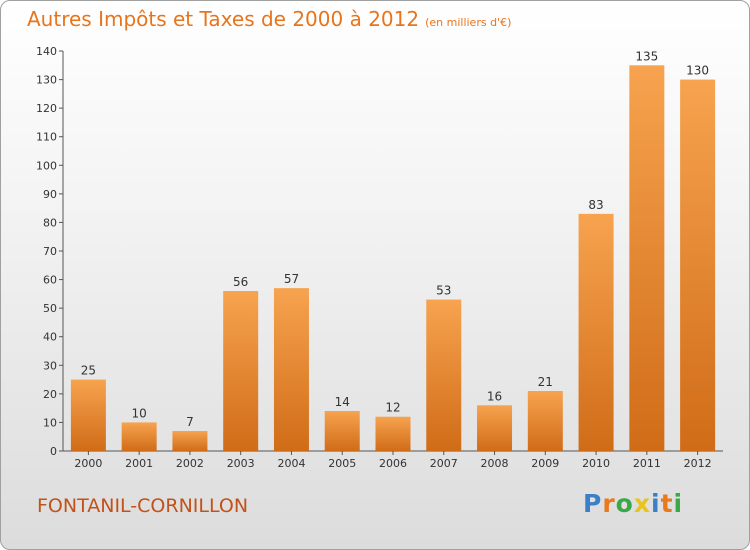 This screenshot has width=750, height=550. Describe the element at coordinates (595, 205) in the screenshot. I see `bar-value-label: 83` at that location.